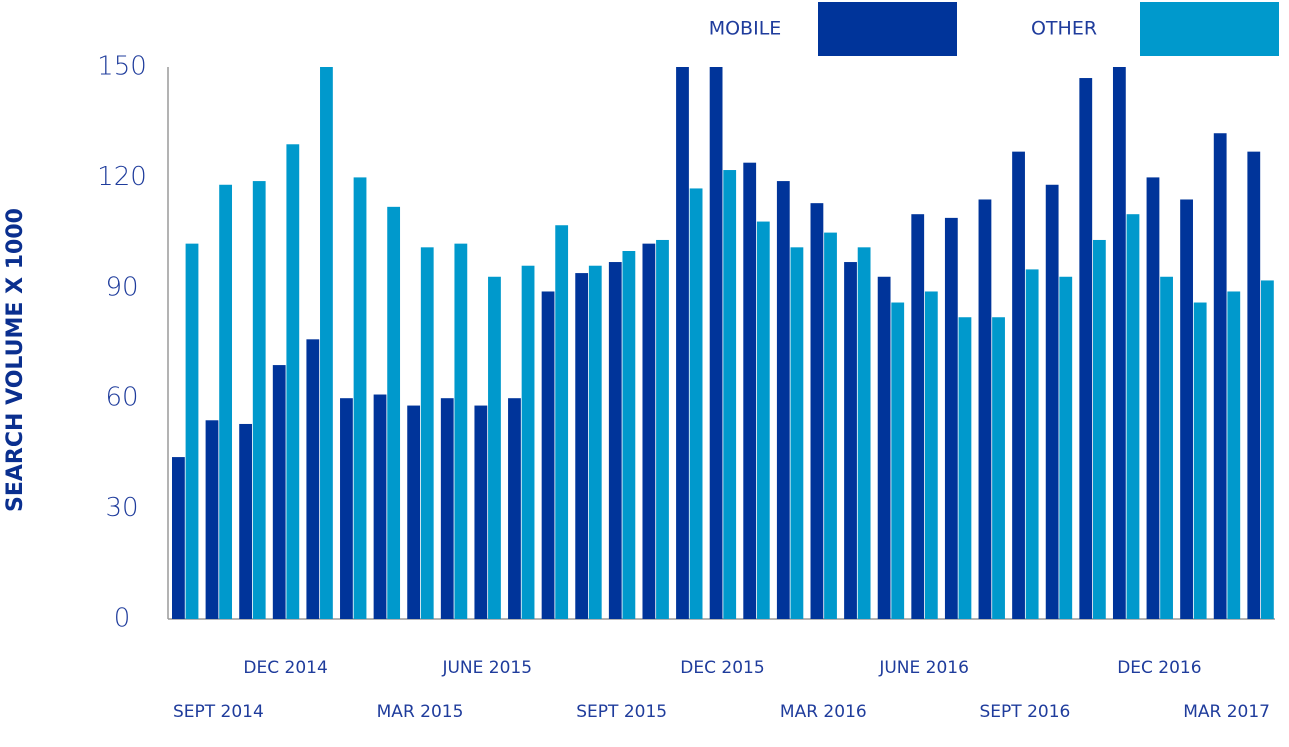 The width and height of the screenshot is (1289, 747). What do you see at coordinates (1226, 712) in the screenshot?
I see `x-tick-label: MAR 2017` at bounding box center [1226, 712].